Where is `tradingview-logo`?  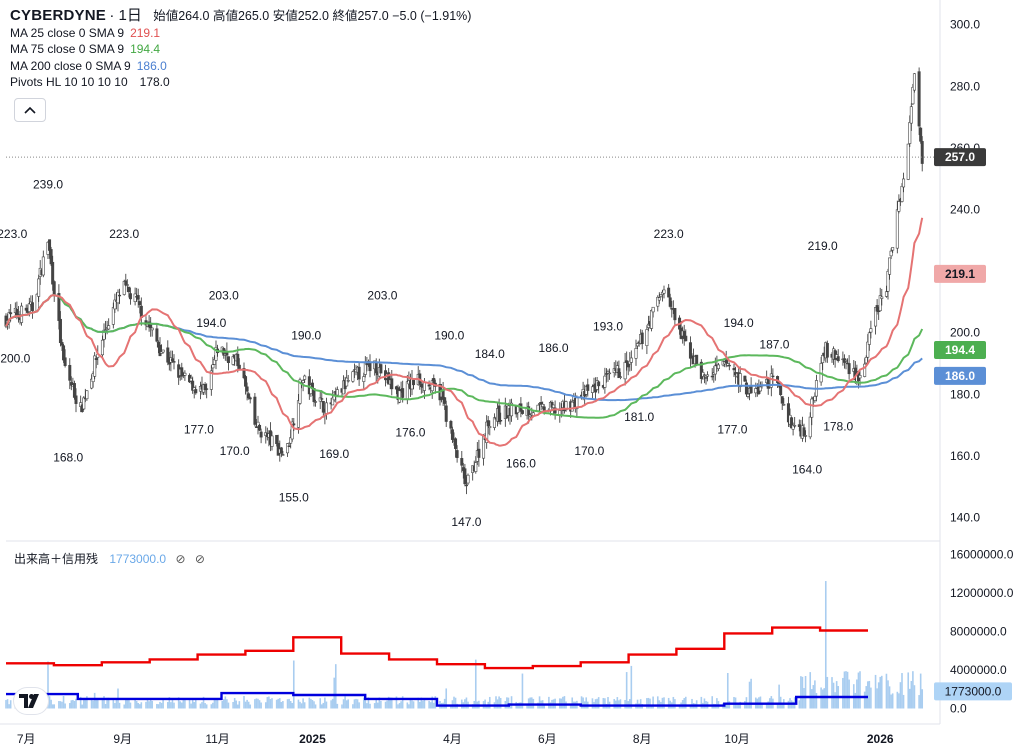
tradingview-logo is located at coordinates (31, 701).